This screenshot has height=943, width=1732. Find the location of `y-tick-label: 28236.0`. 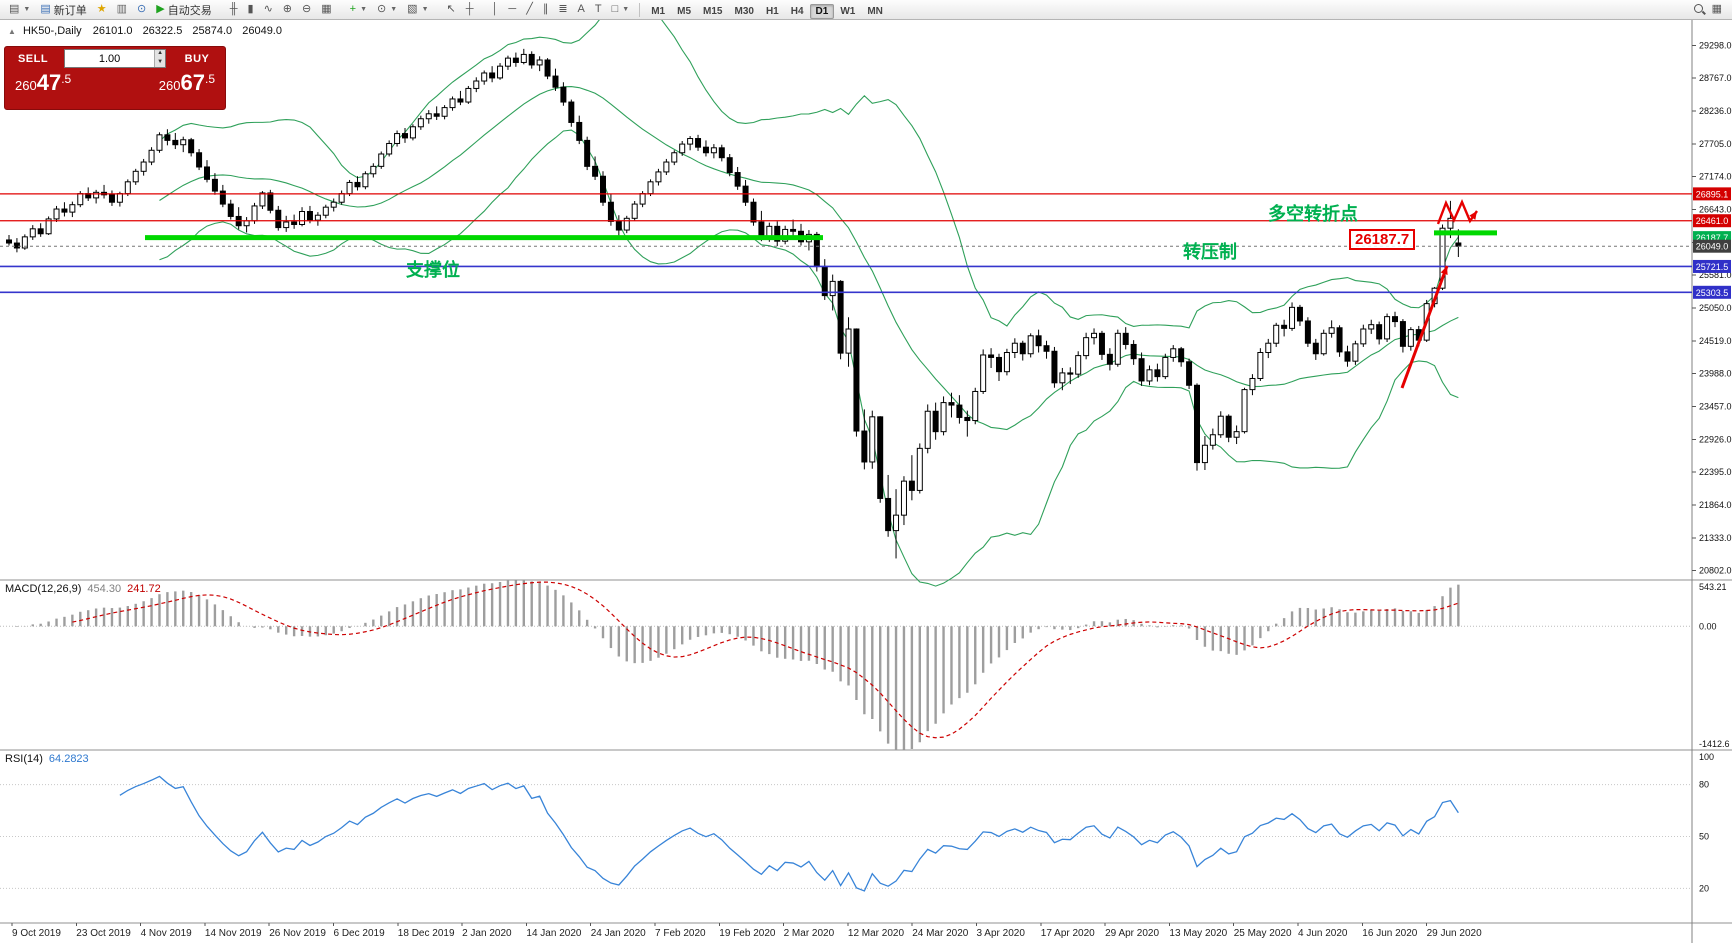

y-tick-label: 28236.0 is located at coordinates (1715, 111).